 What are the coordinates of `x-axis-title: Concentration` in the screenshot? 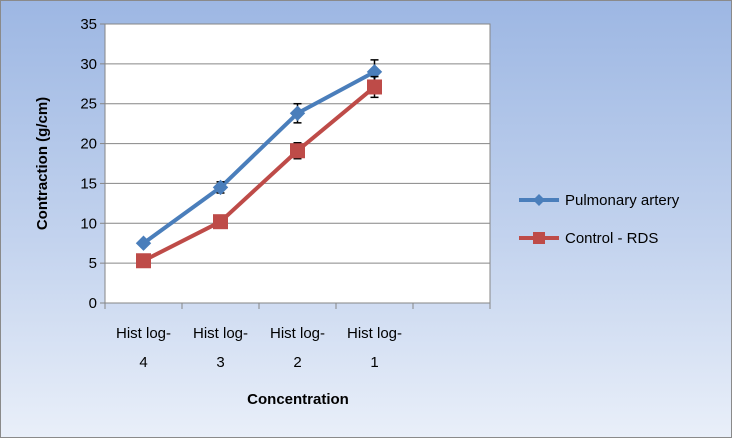 It's located at (298, 399).